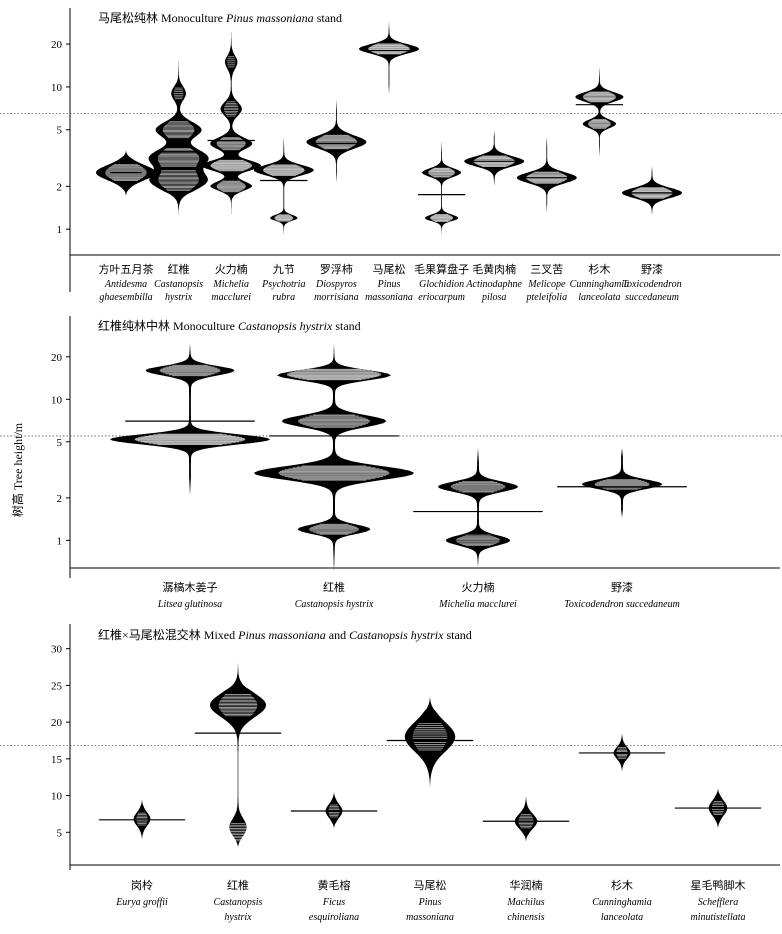 The image size is (782, 934). Describe the element at coordinates (283, 219) in the screenshot. I see `violin-4: 九节 Psychotria rubra` at that location.